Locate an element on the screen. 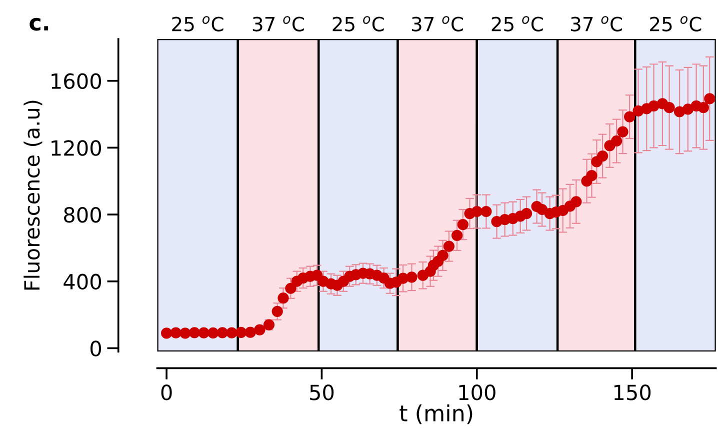 The height and width of the screenshot is (434, 718). y-tick-label: 400 is located at coordinates (82, 282).